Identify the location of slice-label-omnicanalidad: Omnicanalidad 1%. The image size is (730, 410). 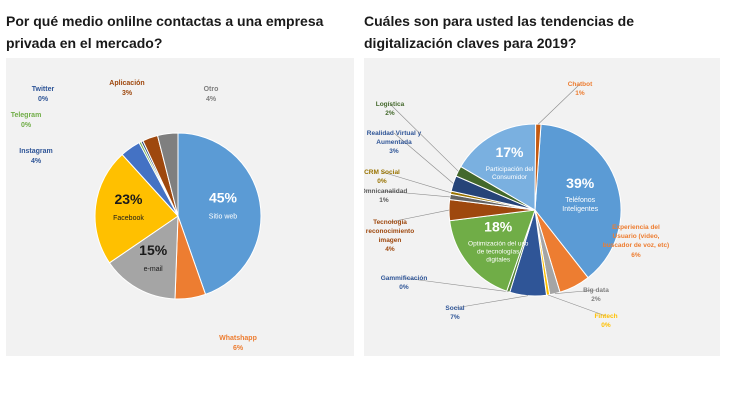
(407, 196).